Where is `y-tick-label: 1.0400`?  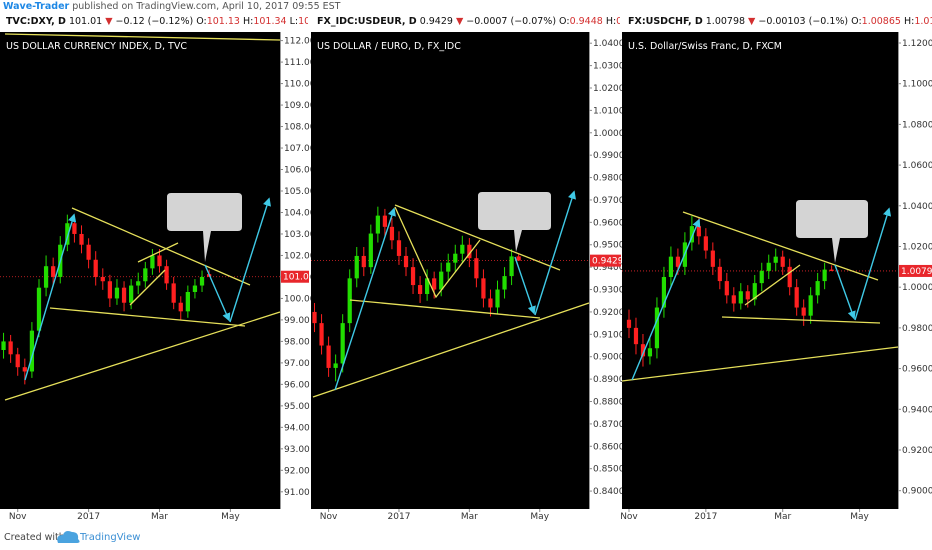
y-tick-label: 1.0400 is located at coordinates (609, 44).